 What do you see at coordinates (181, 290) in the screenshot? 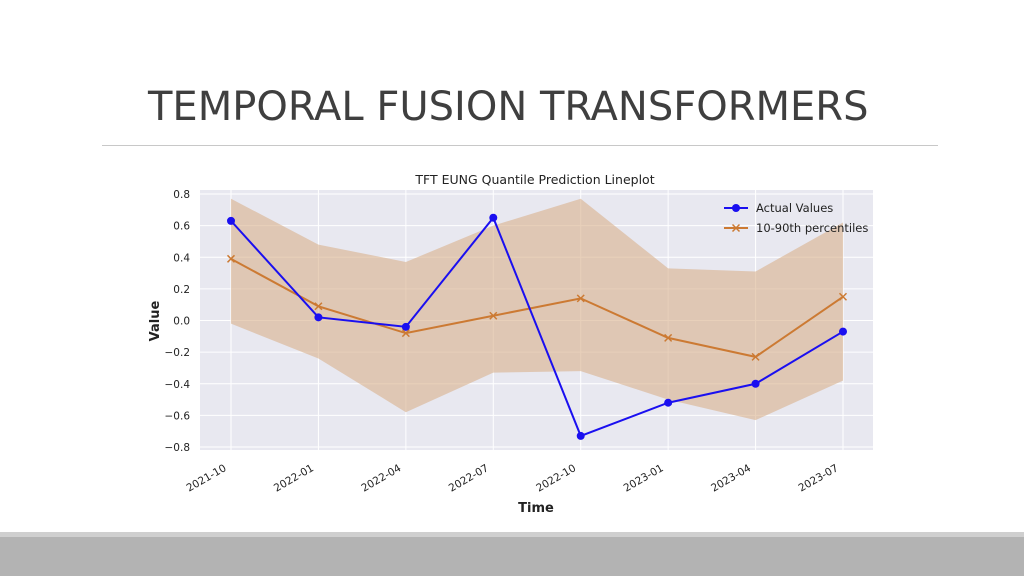
I see `y-tick-label: 0.2` at bounding box center [181, 290].